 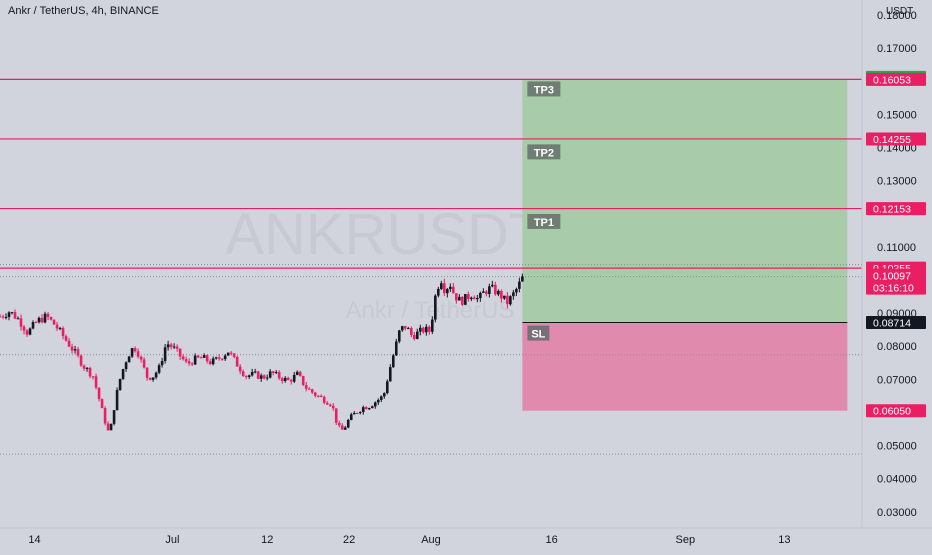 What do you see at coordinates (431, 540) in the screenshot?
I see `x-tick-label: Aug` at bounding box center [431, 540].